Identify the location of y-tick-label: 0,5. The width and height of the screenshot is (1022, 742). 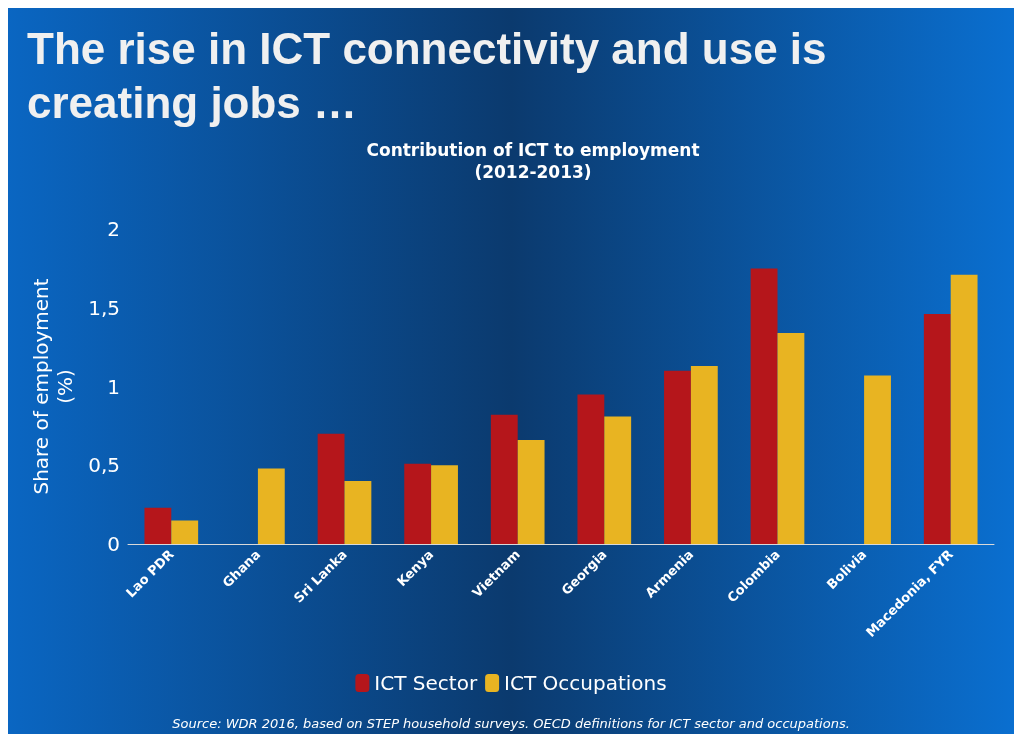
(104, 465).